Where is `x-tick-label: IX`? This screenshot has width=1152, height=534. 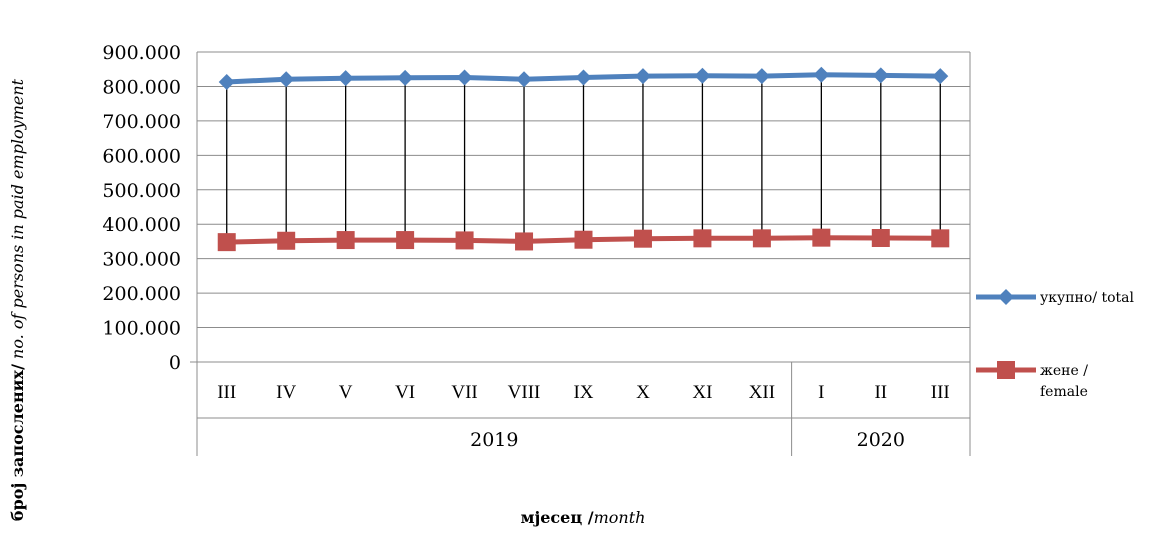
x-tick-label: IX is located at coordinates (583, 392).